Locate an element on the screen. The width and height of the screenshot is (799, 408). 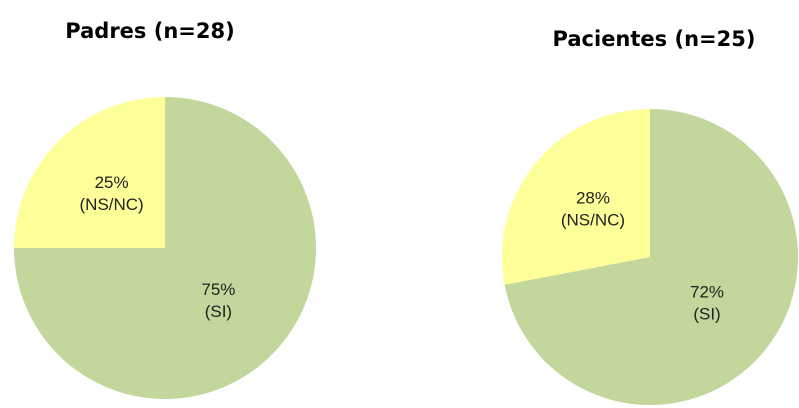
data-label: 25% is located at coordinates (112, 182).